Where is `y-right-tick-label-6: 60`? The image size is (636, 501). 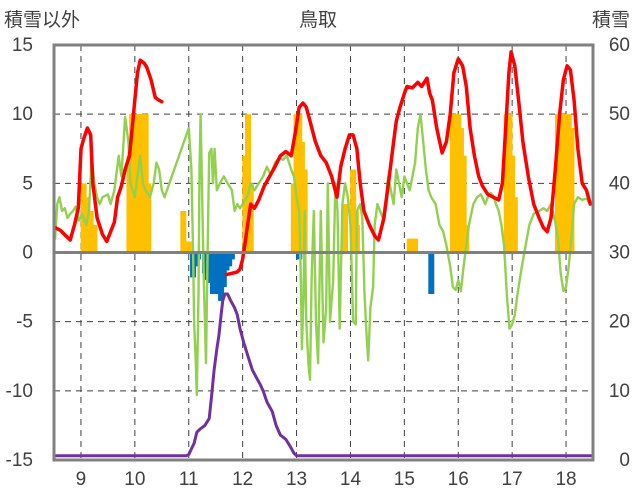 y-right-tick-label-6: 60 is located at coordinates (619, 45).